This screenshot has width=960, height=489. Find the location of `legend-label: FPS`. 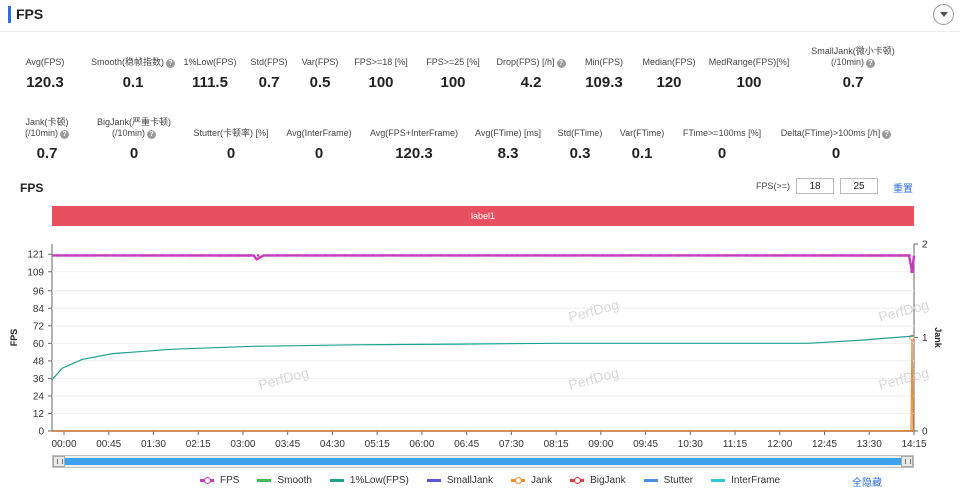

legend-label: FPS is located at coordinates (230, 480).